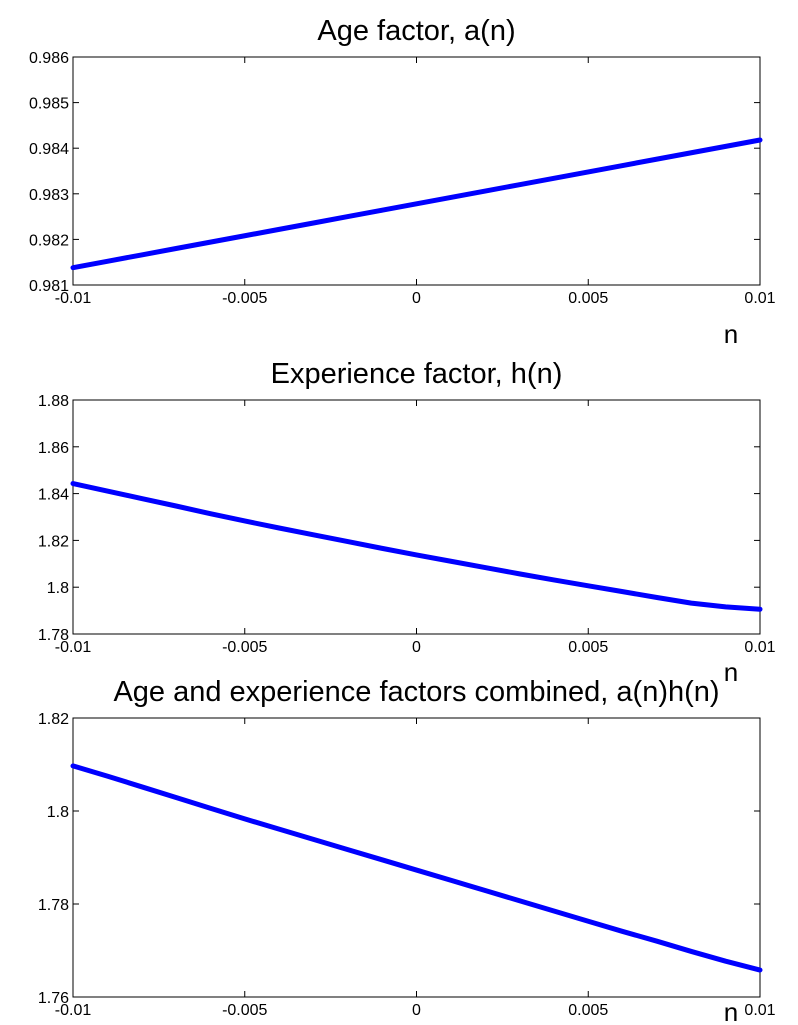  What do you see at coordinates (49, 286) in the screenshot?
I see `y-tick-label: 0.981` at bounding box center [49, 286].